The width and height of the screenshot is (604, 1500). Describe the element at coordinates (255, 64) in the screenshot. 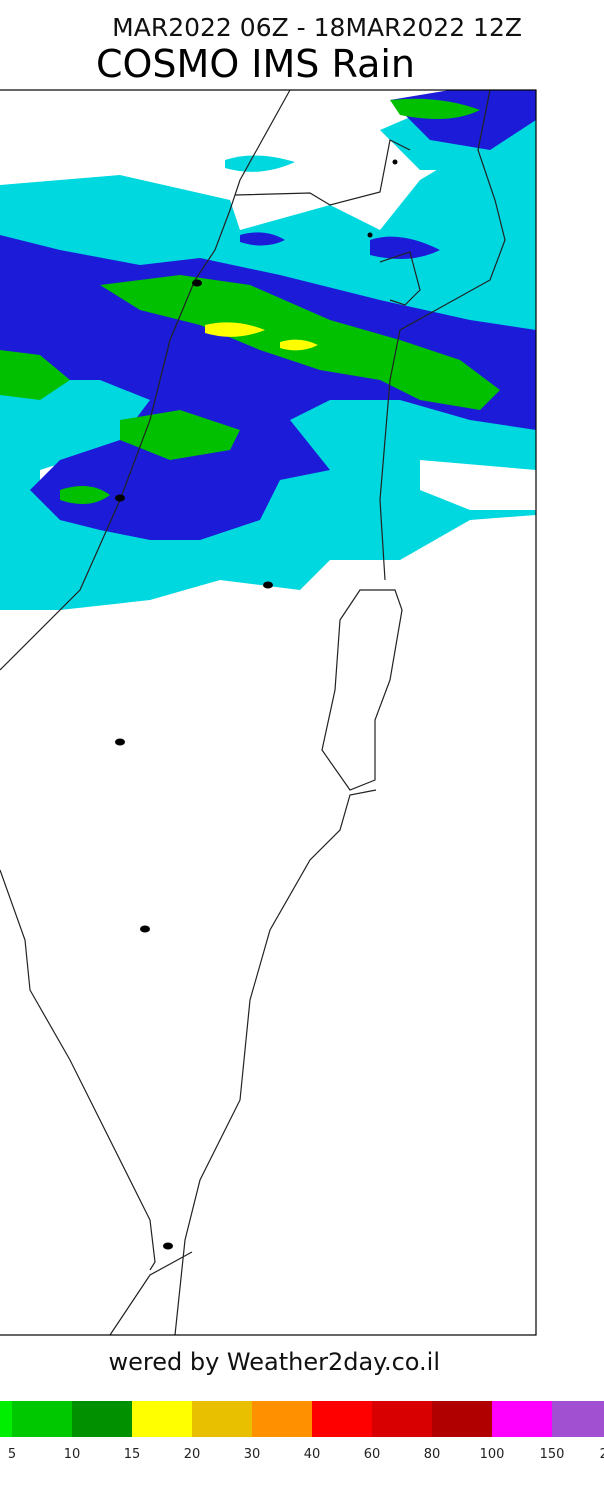

I see `map-title: COSMO IMS Rain` at that location.